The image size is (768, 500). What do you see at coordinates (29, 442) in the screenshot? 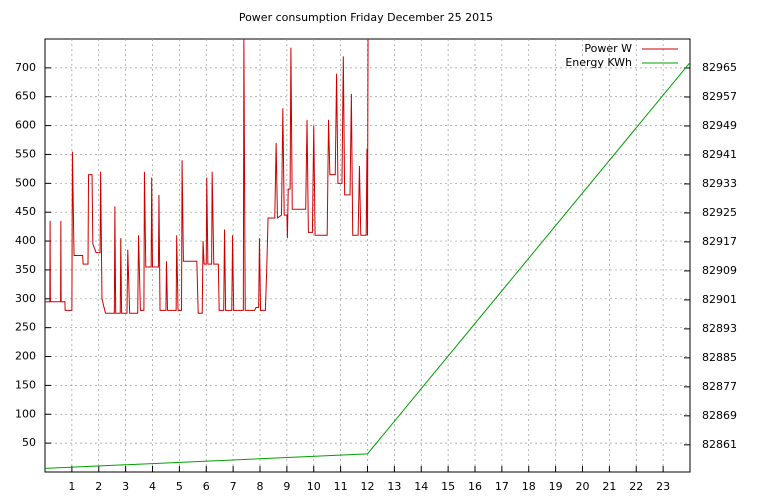
I see `y-tick-label: 50` at bounding box center [29, 442].